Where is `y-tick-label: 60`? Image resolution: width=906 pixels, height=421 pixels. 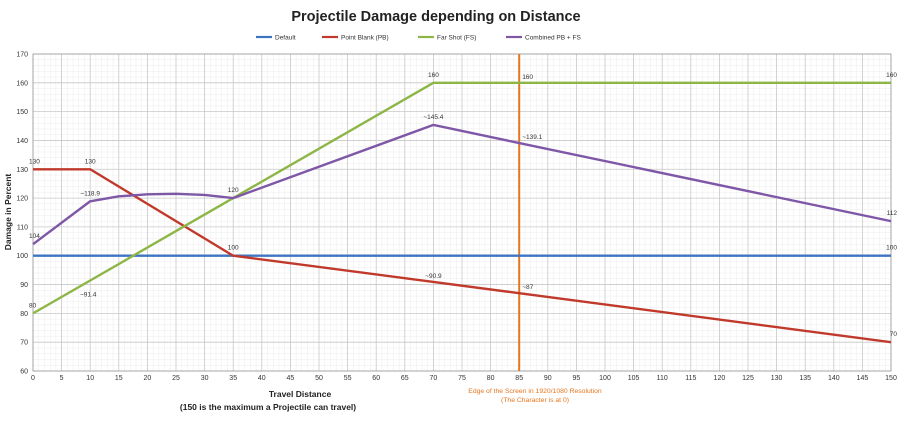
y-tick-label: 60 is located at coordinates (24, 372).